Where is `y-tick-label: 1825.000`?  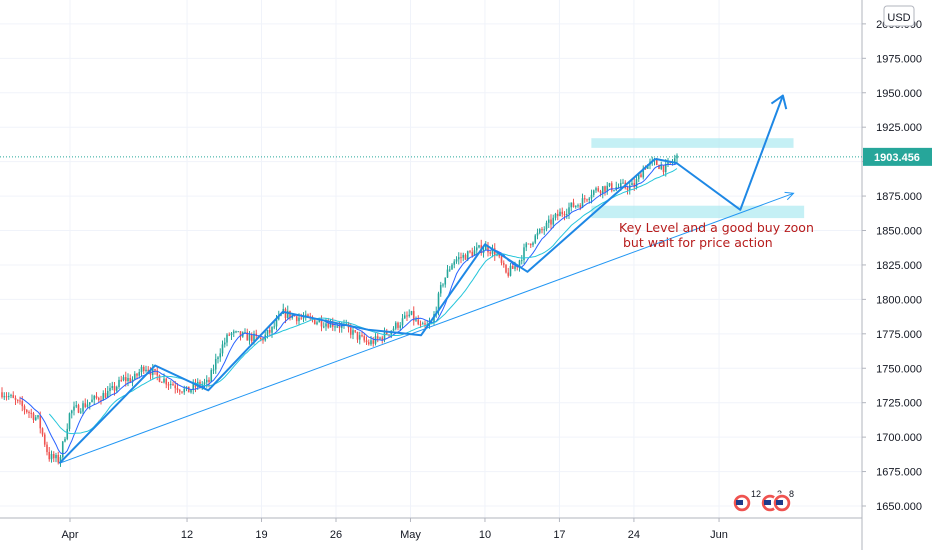
y-tick-label: 1825.000 is located at coordinates (899, 266).